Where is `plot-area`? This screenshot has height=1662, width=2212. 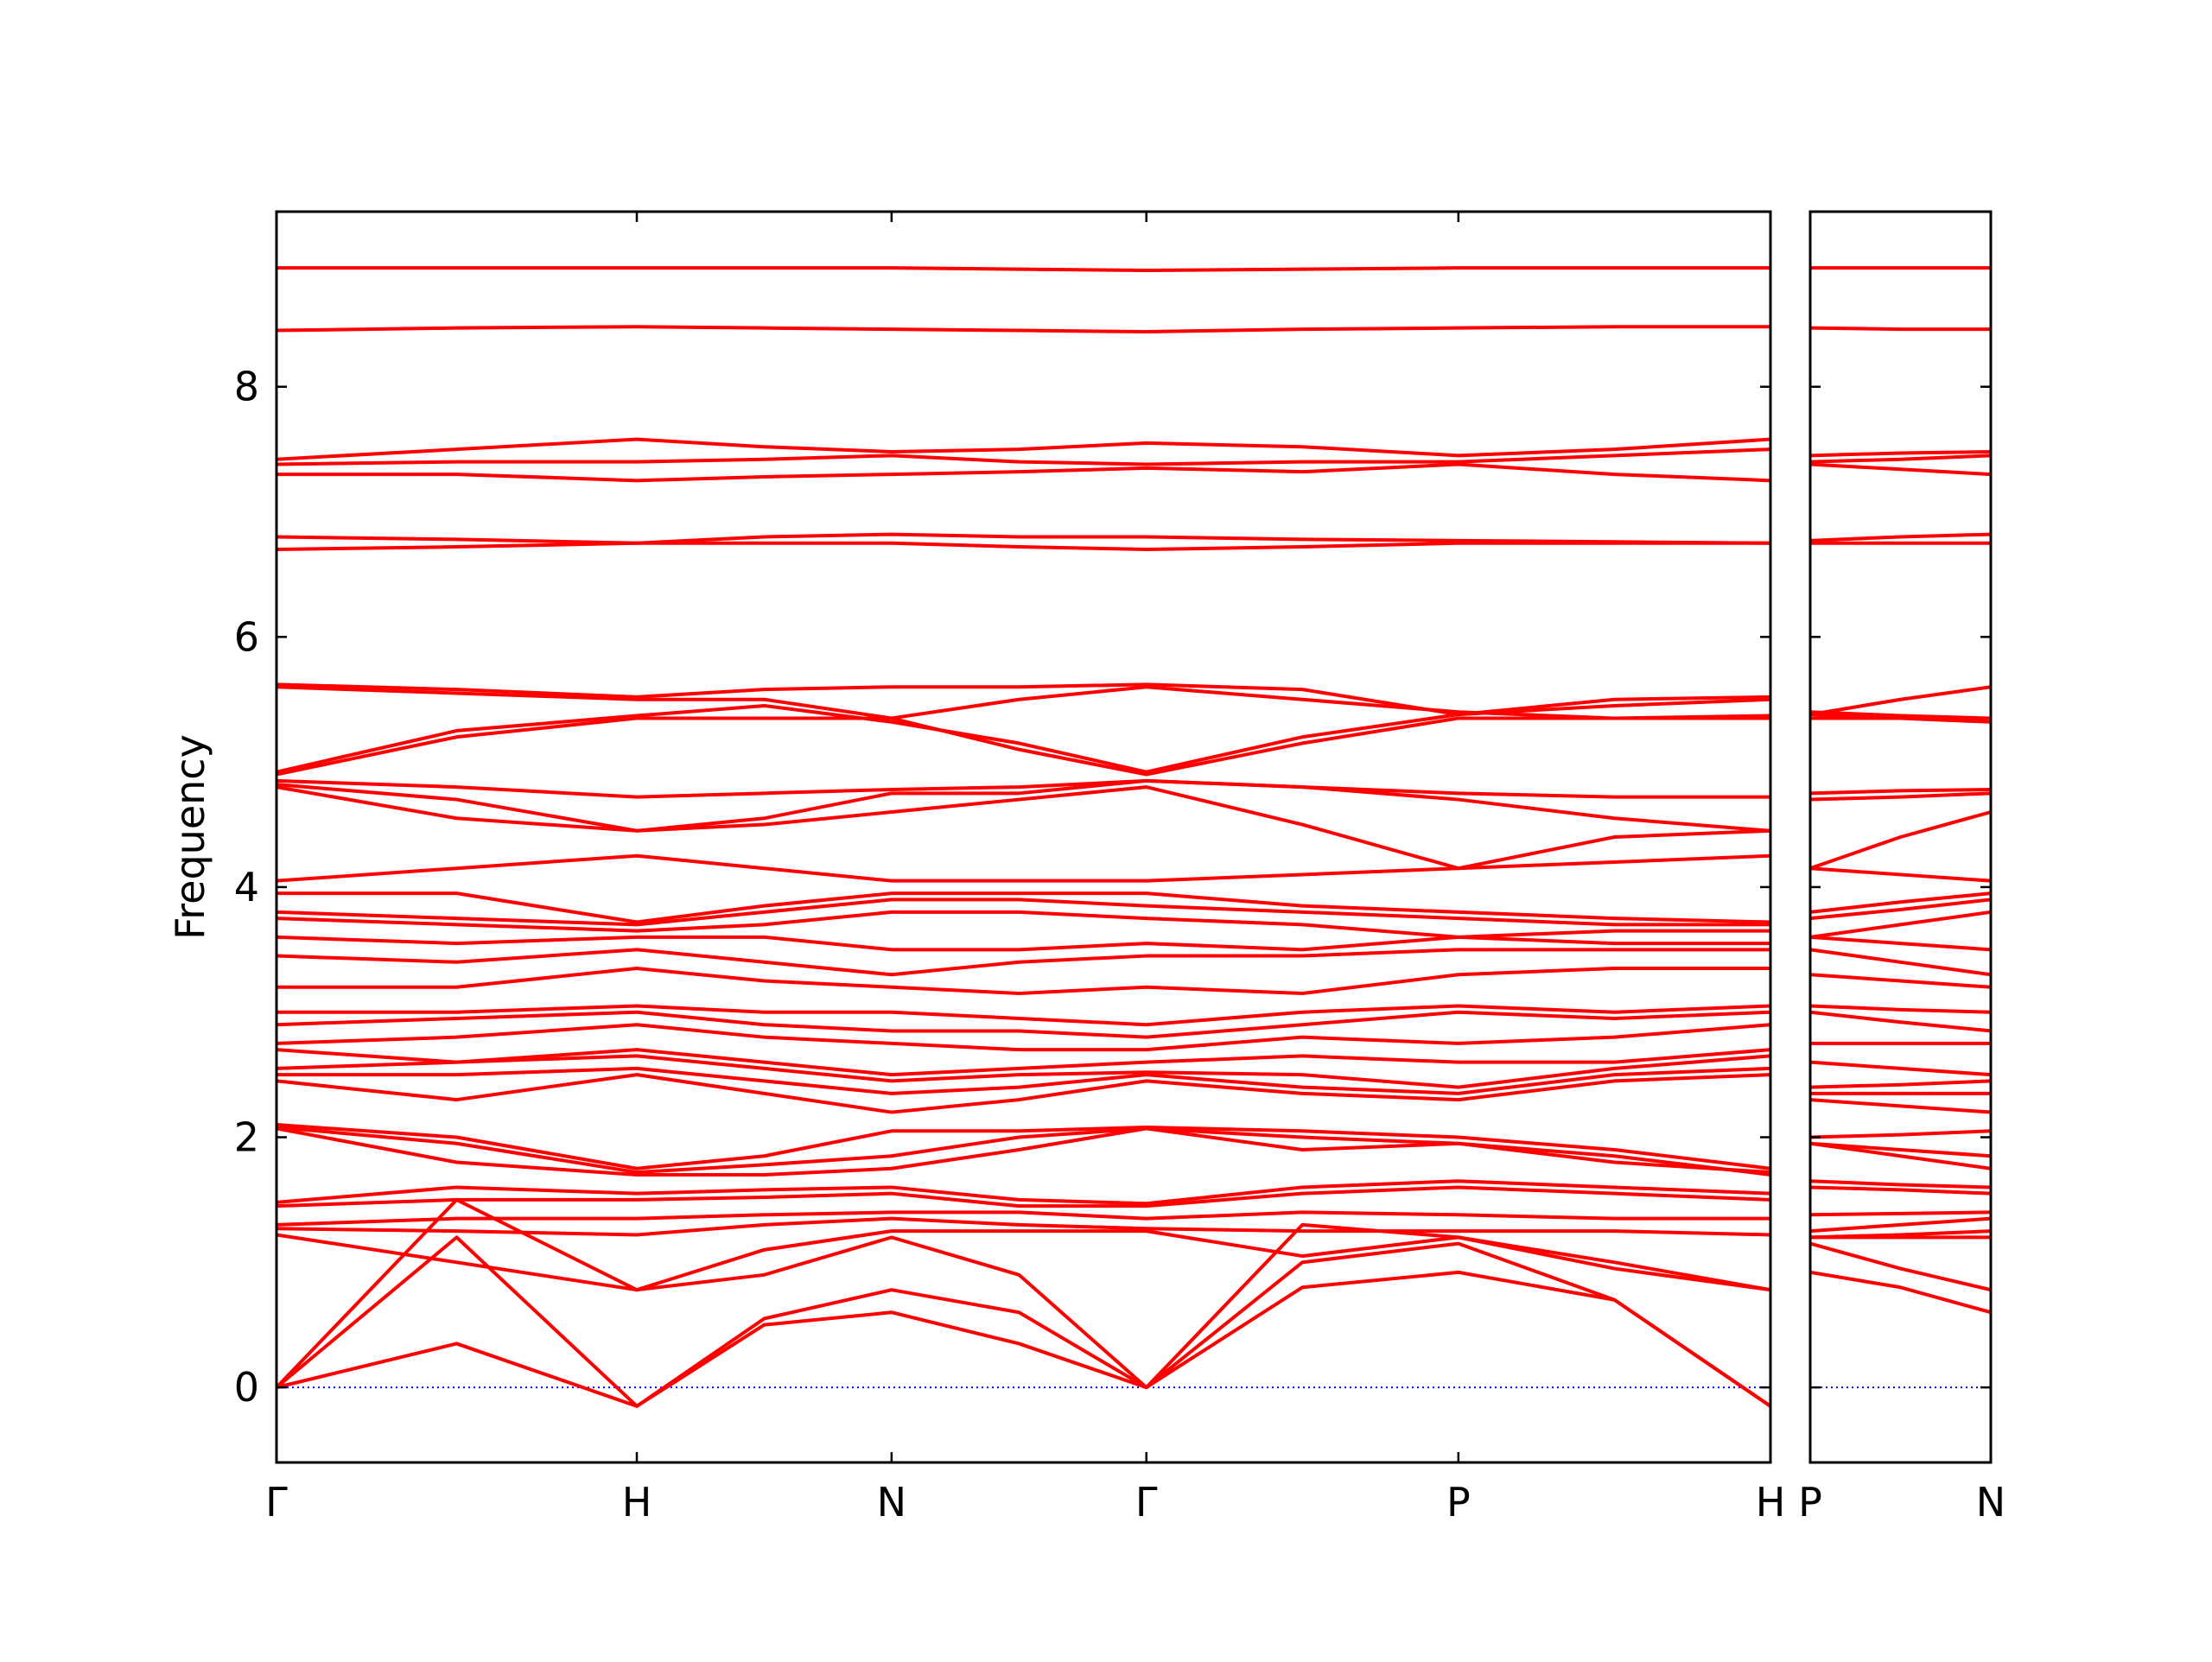 plot-area is located at coordinates (1900, 827).